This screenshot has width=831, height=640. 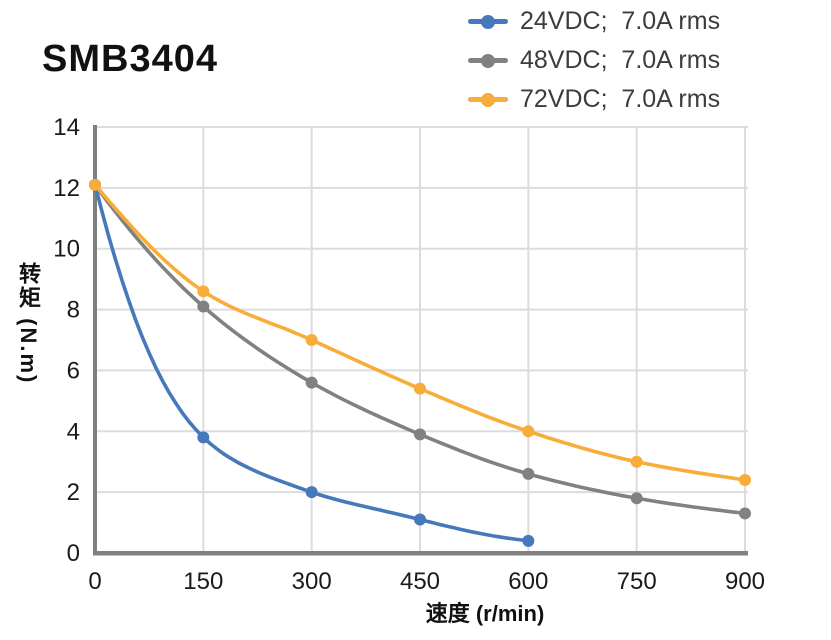 What do you see at coordinates (745, 581) in the screenshot?
I see `x-tick-label: 900` at bounding box center [745, 581].